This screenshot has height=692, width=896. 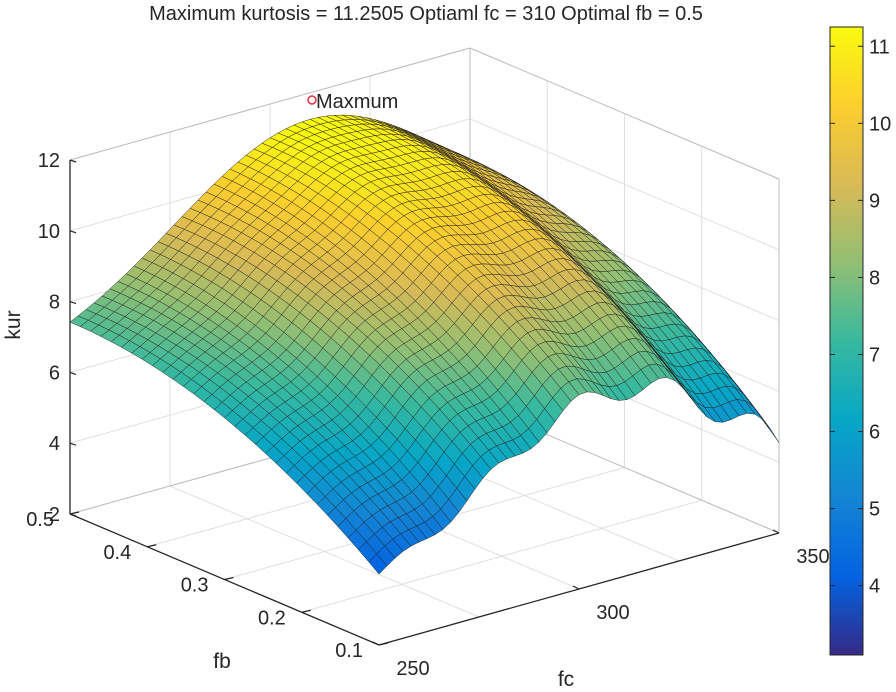 What do you see at coordinates (879, 47) in the screenshot?
I see `colorbar-tick-label: 11` at bounding box center [879, 47].